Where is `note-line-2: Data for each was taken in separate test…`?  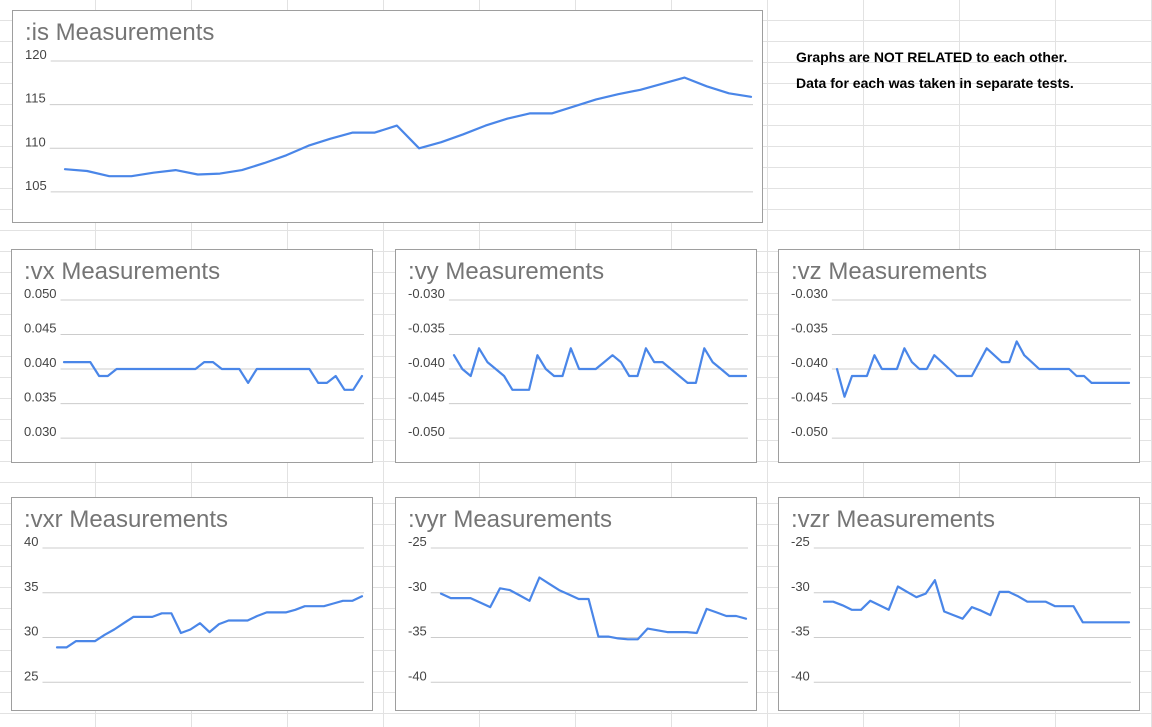
note-line-2: Data for each was taken in separate test… is located at coordinates (971, 83).